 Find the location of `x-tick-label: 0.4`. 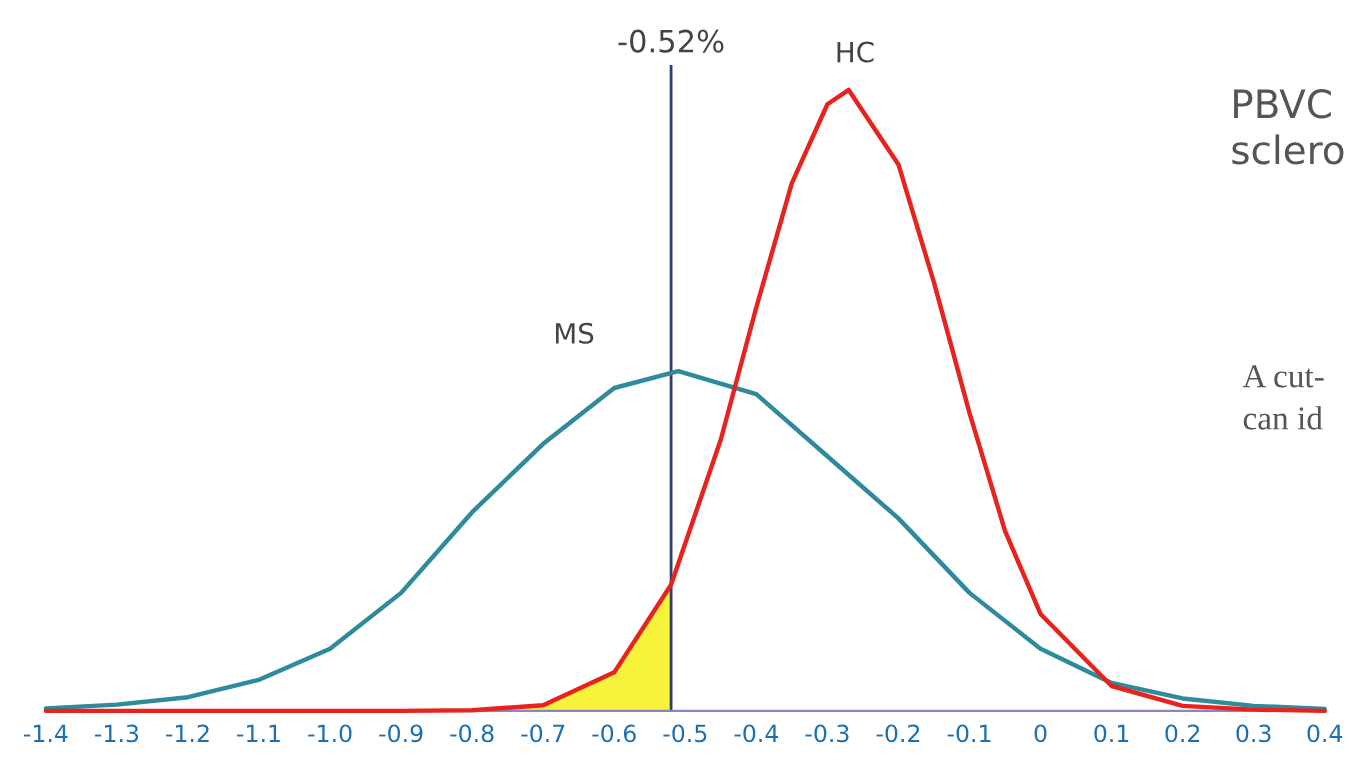

x-tick-label: 0.4 is located at coordinates (1325, 733).